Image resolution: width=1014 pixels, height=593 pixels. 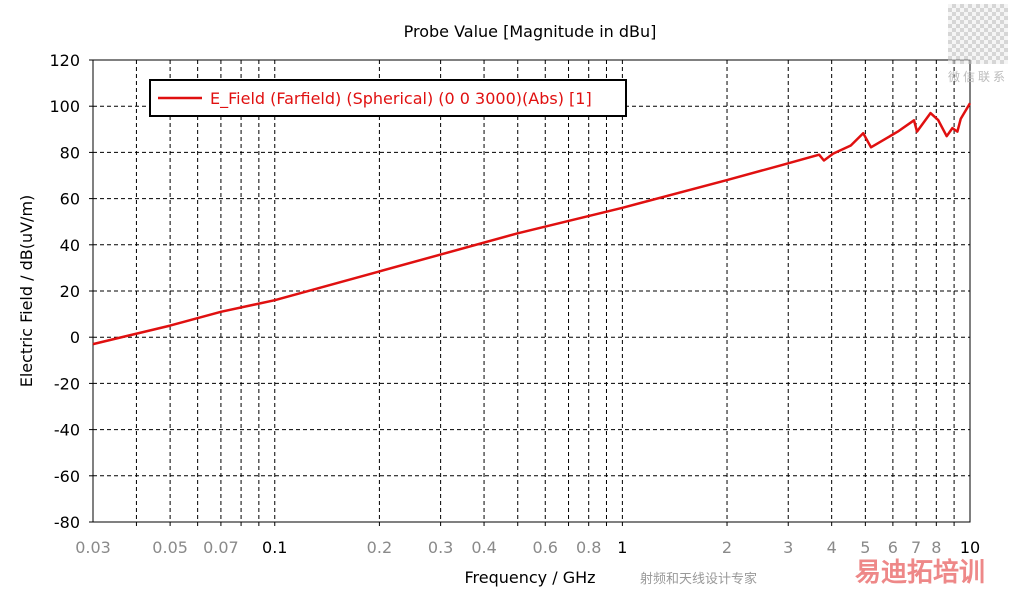 I want to click on y-tick-label: 0, so click(x=75, y=337).